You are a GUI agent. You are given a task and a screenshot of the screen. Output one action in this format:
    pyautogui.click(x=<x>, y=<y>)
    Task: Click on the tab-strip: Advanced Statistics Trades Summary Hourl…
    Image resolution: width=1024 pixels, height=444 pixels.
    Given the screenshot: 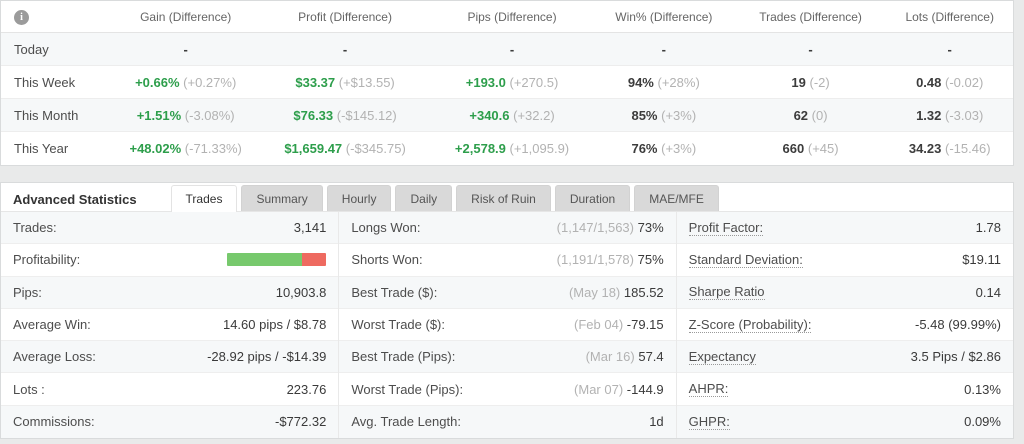 What is the action you would take?
    pyautogui.click(x=507, y=197)
    